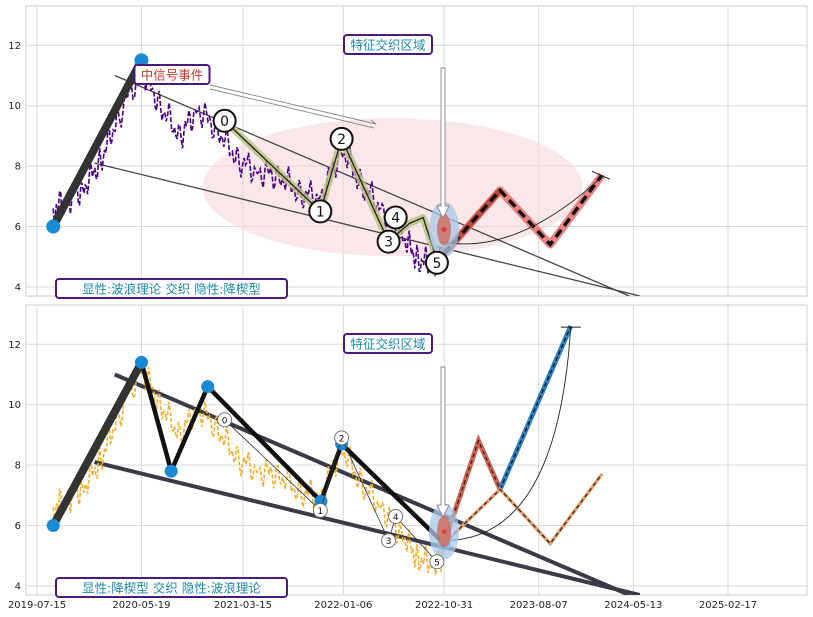 The height and width of the screenshot is (617, 813). What do you see at coordinates (633, 605) in the screenshot?
I see `x-tick-label: 2024-05-13` at bounding box center [633, 605].